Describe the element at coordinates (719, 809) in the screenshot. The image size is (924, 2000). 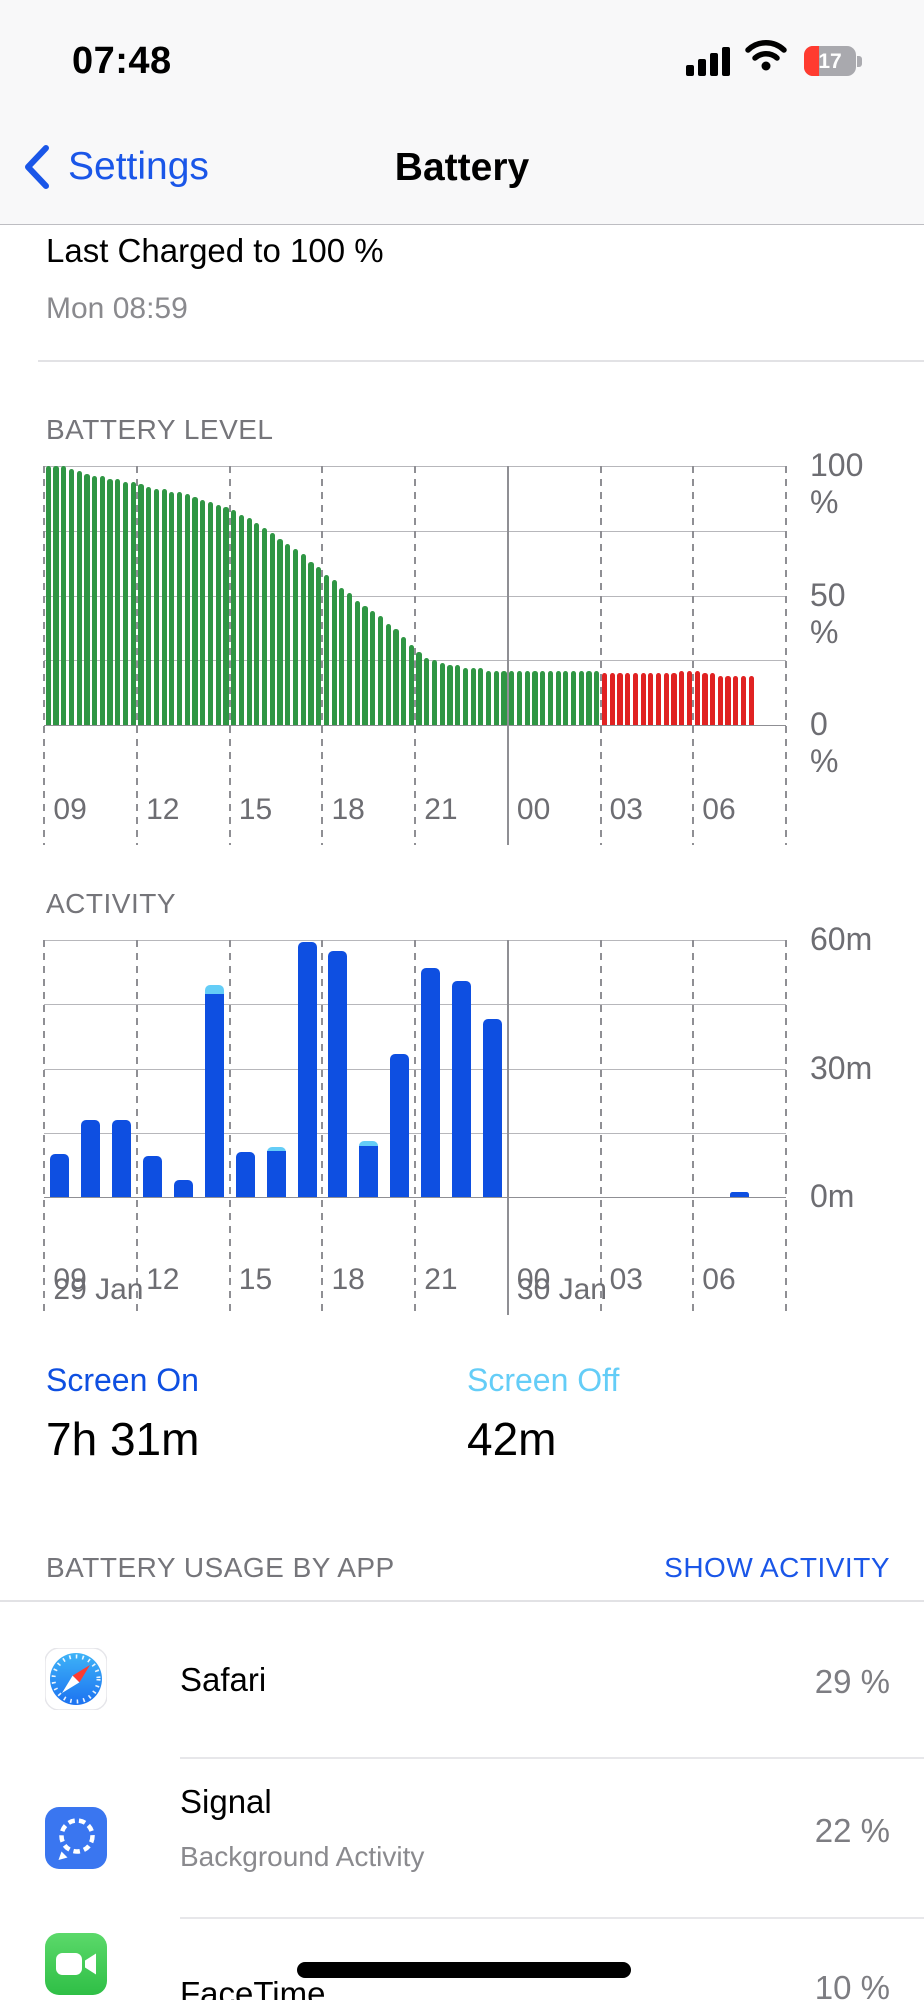
I see `x-axis-label: 06` at that location.